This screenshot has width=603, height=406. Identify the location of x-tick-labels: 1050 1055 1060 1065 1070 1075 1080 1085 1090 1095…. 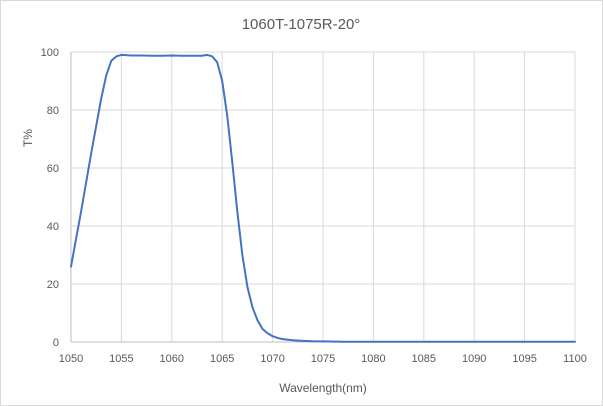
(323, 359).